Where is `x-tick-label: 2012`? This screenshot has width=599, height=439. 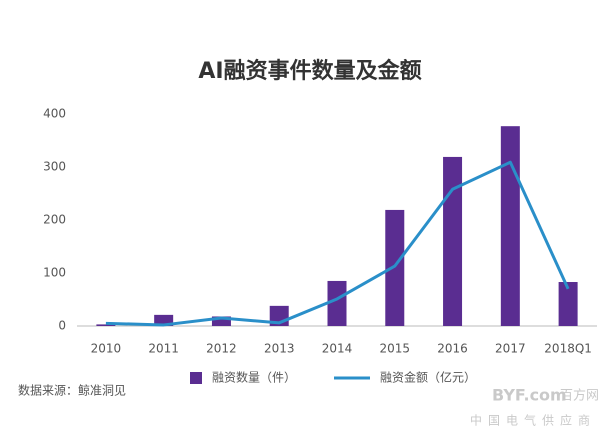
x-tick-label: 2012 is located at coordinates (221, 349).